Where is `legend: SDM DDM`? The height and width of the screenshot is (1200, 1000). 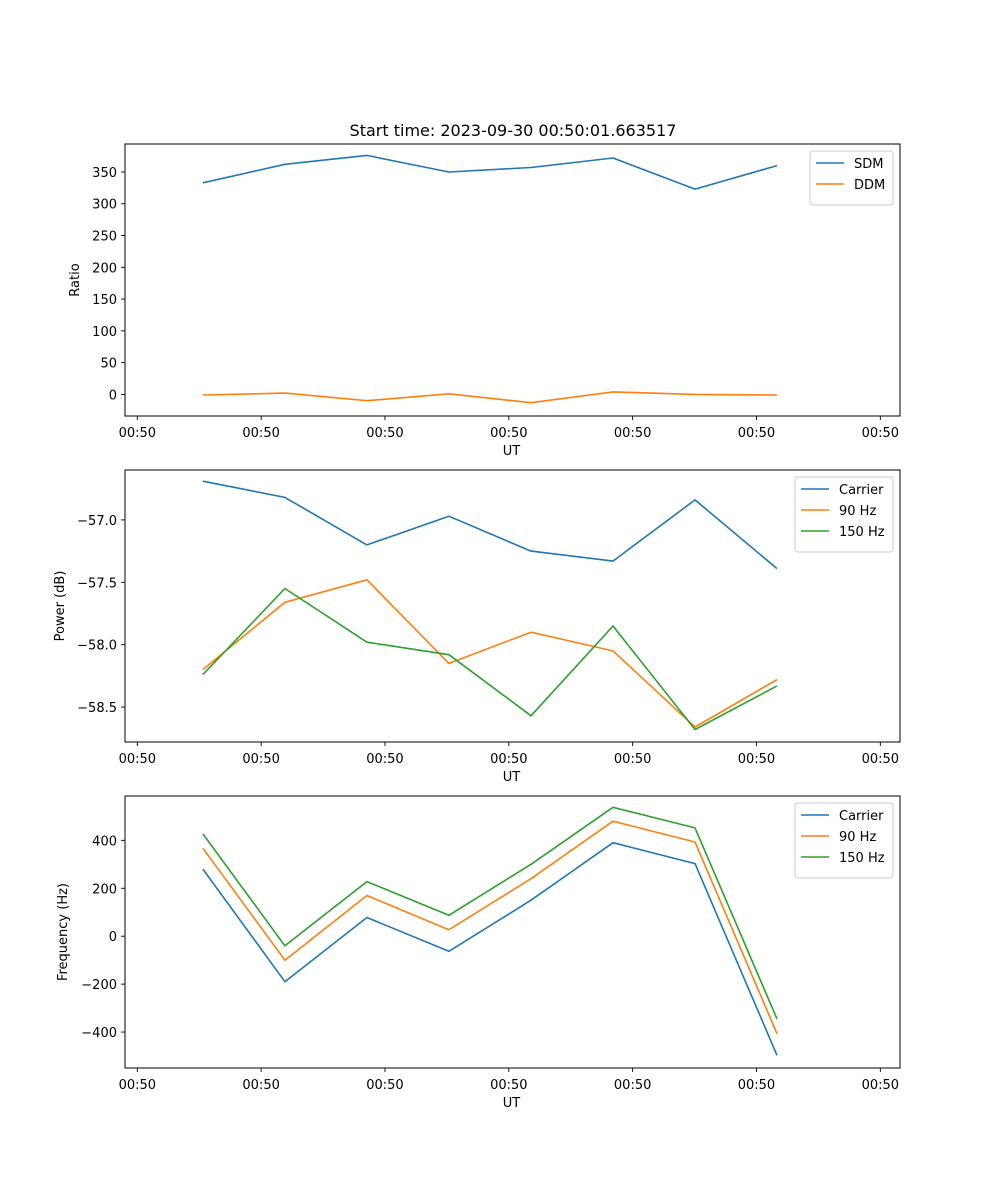
legend: SDM DDM is located at coordinates (851, 178).